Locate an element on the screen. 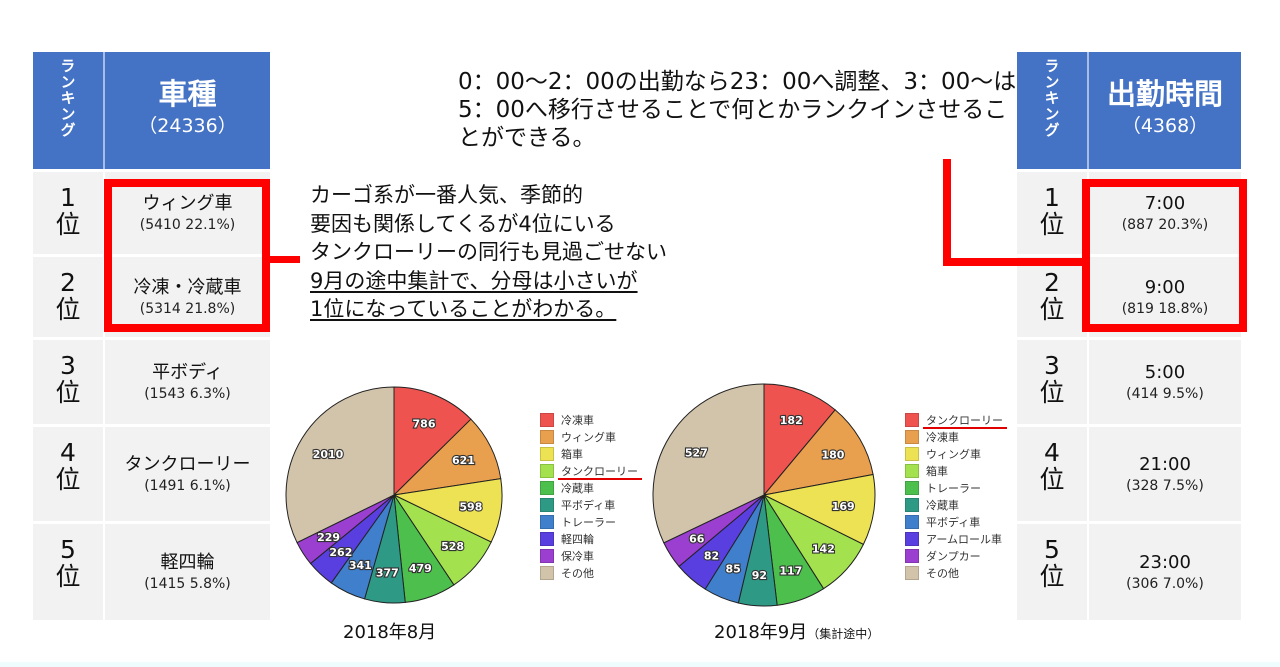 This screenshot has width=1280, height=667. legend-item: トレーラー is located at coordinates (954, 487).